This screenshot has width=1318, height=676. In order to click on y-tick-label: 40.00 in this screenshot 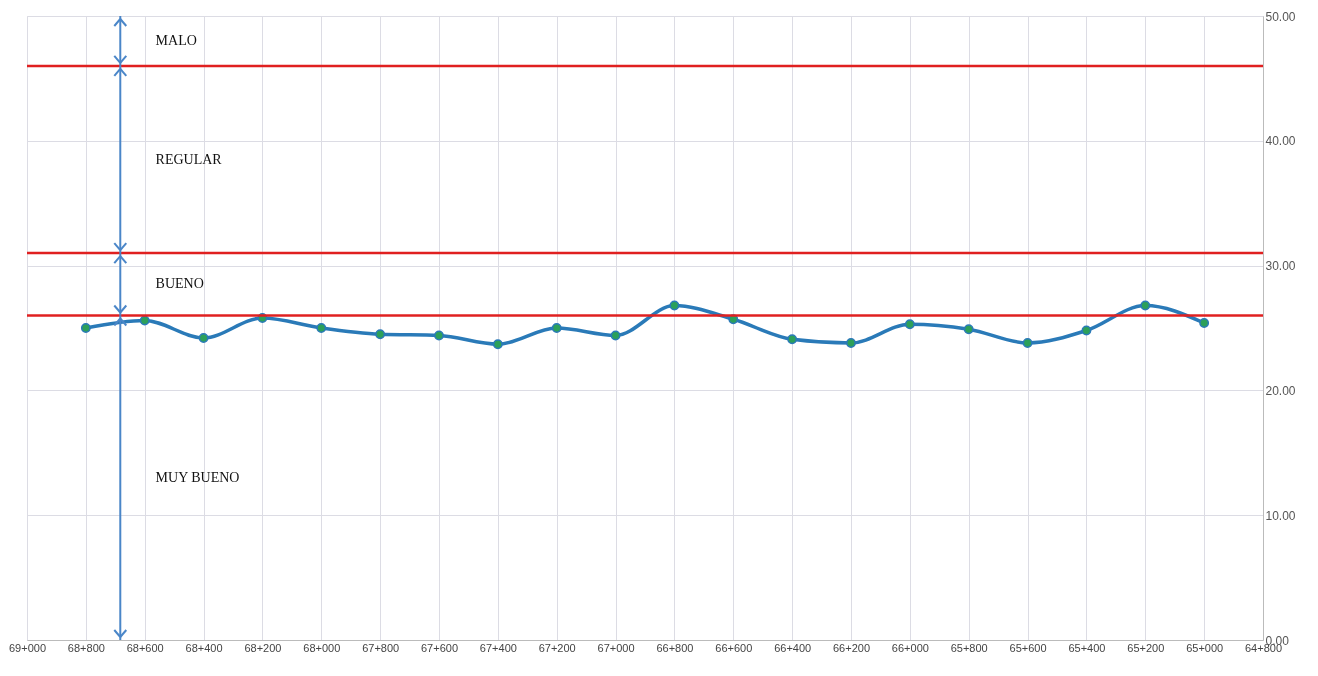, I will do `click(1280, 141)`.